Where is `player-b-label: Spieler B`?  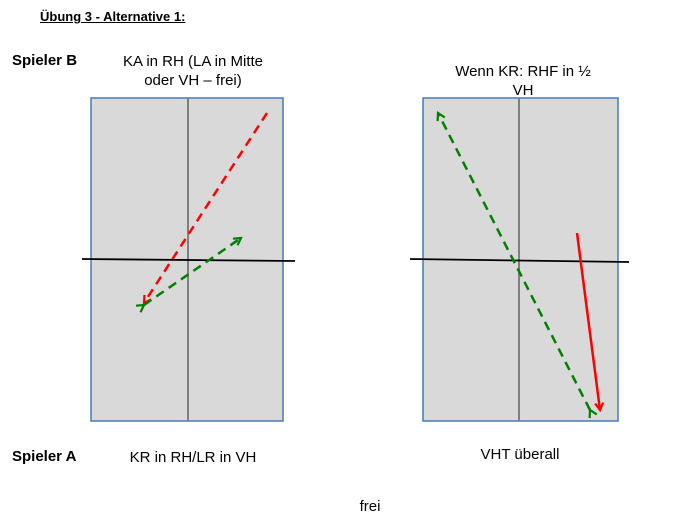 player-b-label: Spieler B is located at coordinates (45, 60).